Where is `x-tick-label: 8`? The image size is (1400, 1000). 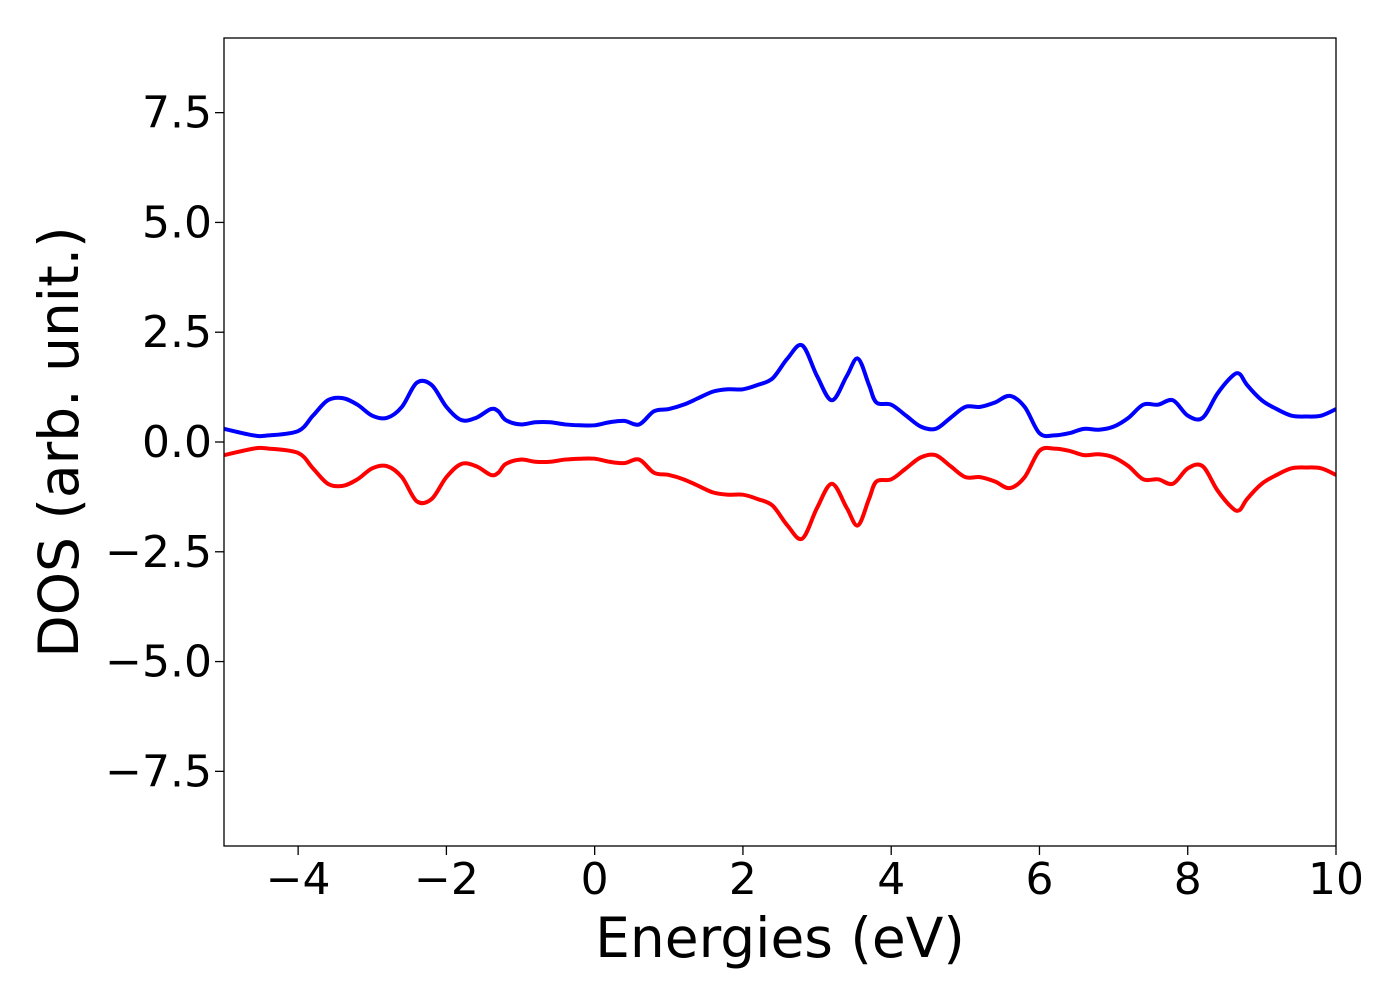 x-tick-label: 8 is located at coordinates (1188, 879).